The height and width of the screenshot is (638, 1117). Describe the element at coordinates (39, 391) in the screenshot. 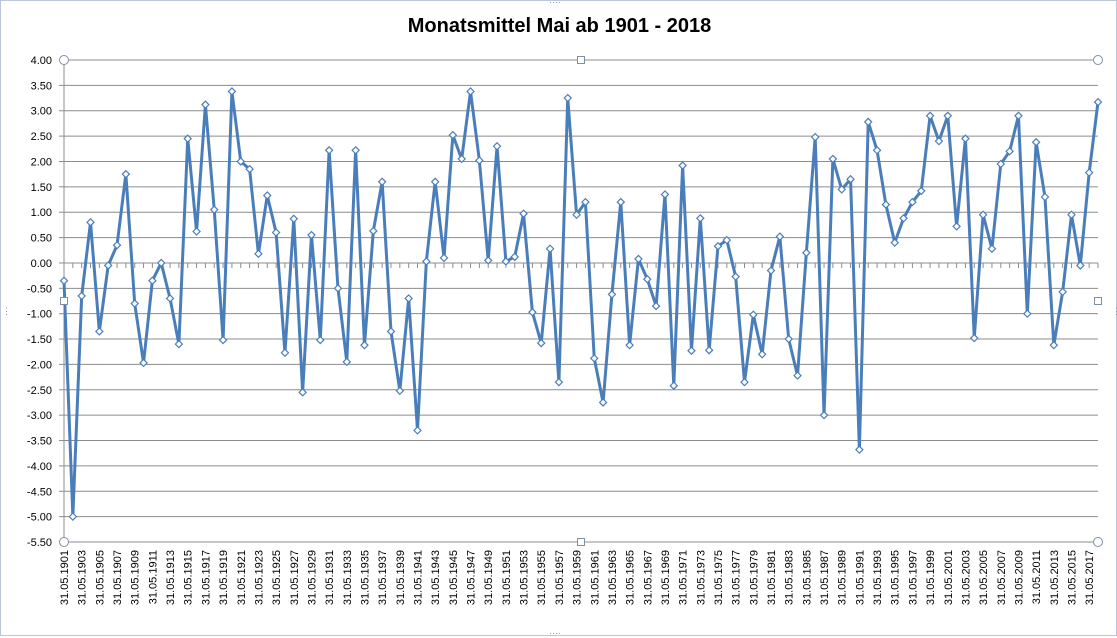

I see `y-tick-label: -2.50` at that location.